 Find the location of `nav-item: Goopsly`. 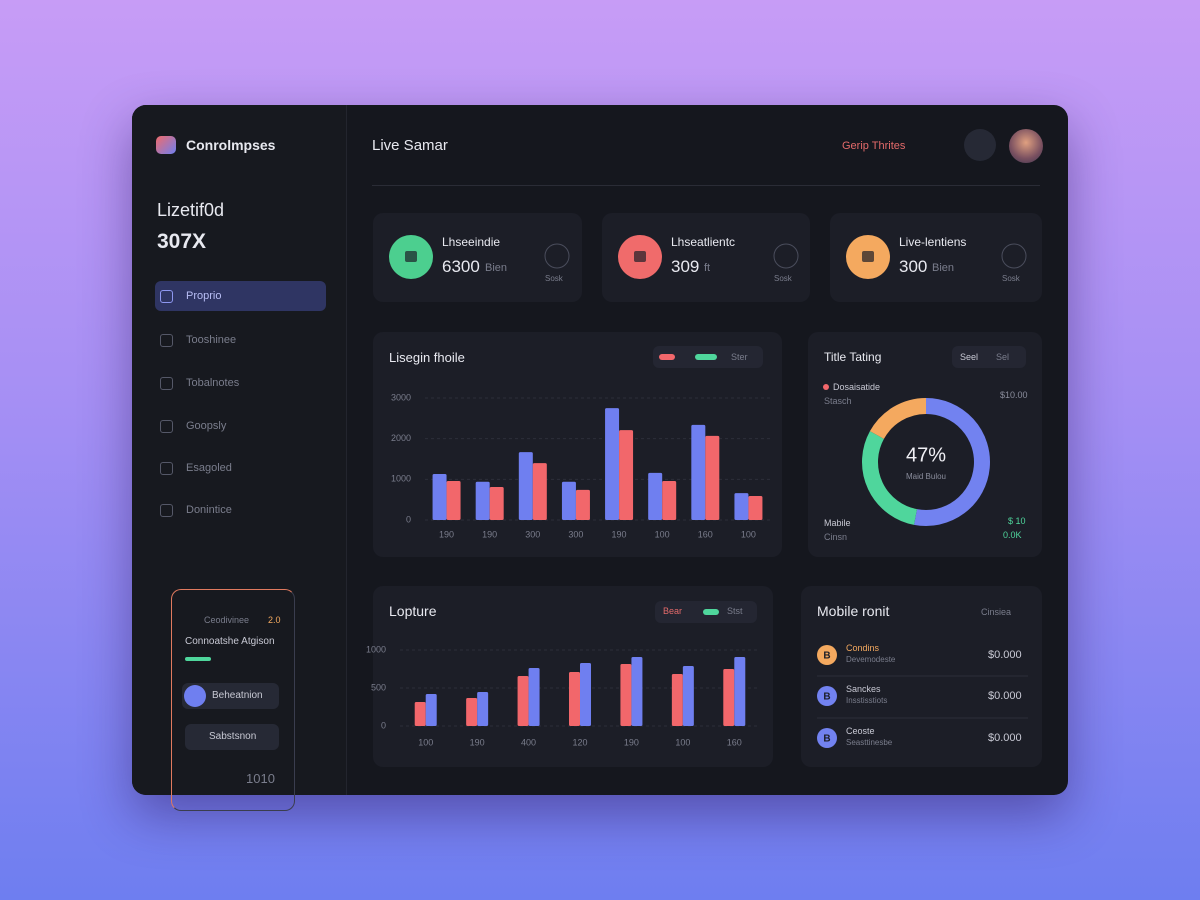

nav-item: Goopsly is located at coordinates (206, 426).